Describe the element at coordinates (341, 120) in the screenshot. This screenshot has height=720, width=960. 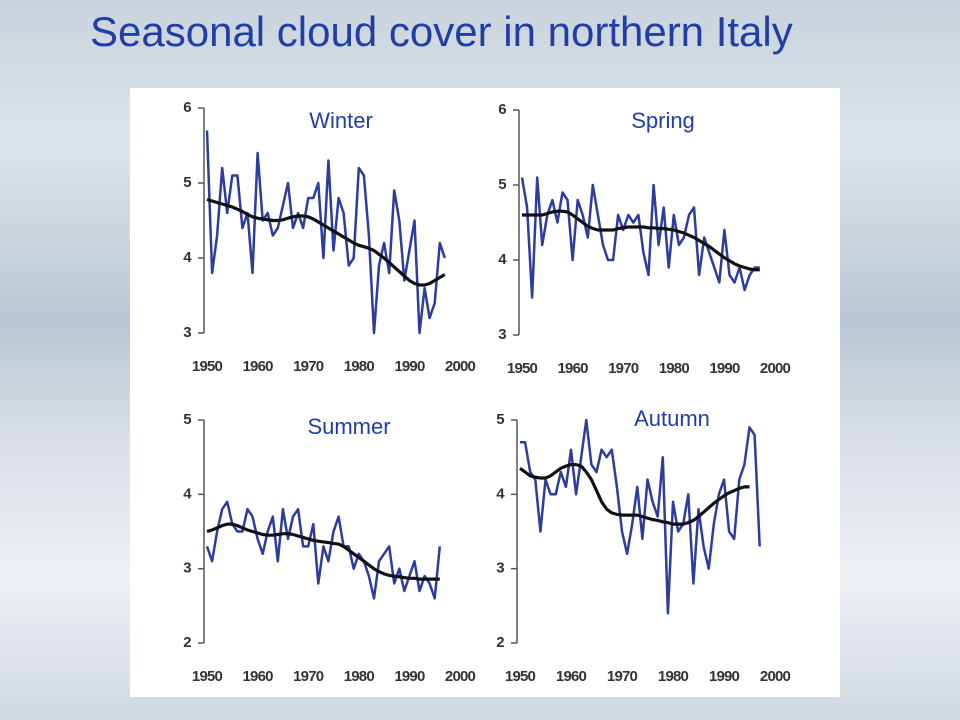
I see `chart-title: Winter` at that location.